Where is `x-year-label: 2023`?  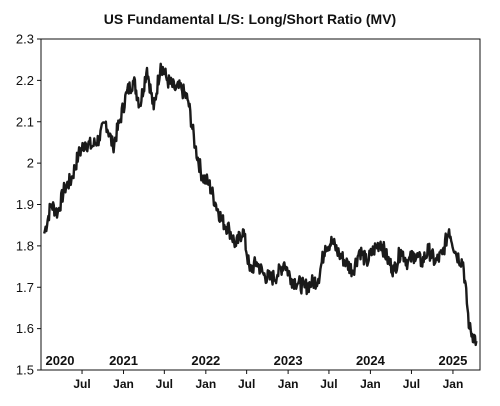
x-year-label: 2023 is located at coordinates (288, 360).